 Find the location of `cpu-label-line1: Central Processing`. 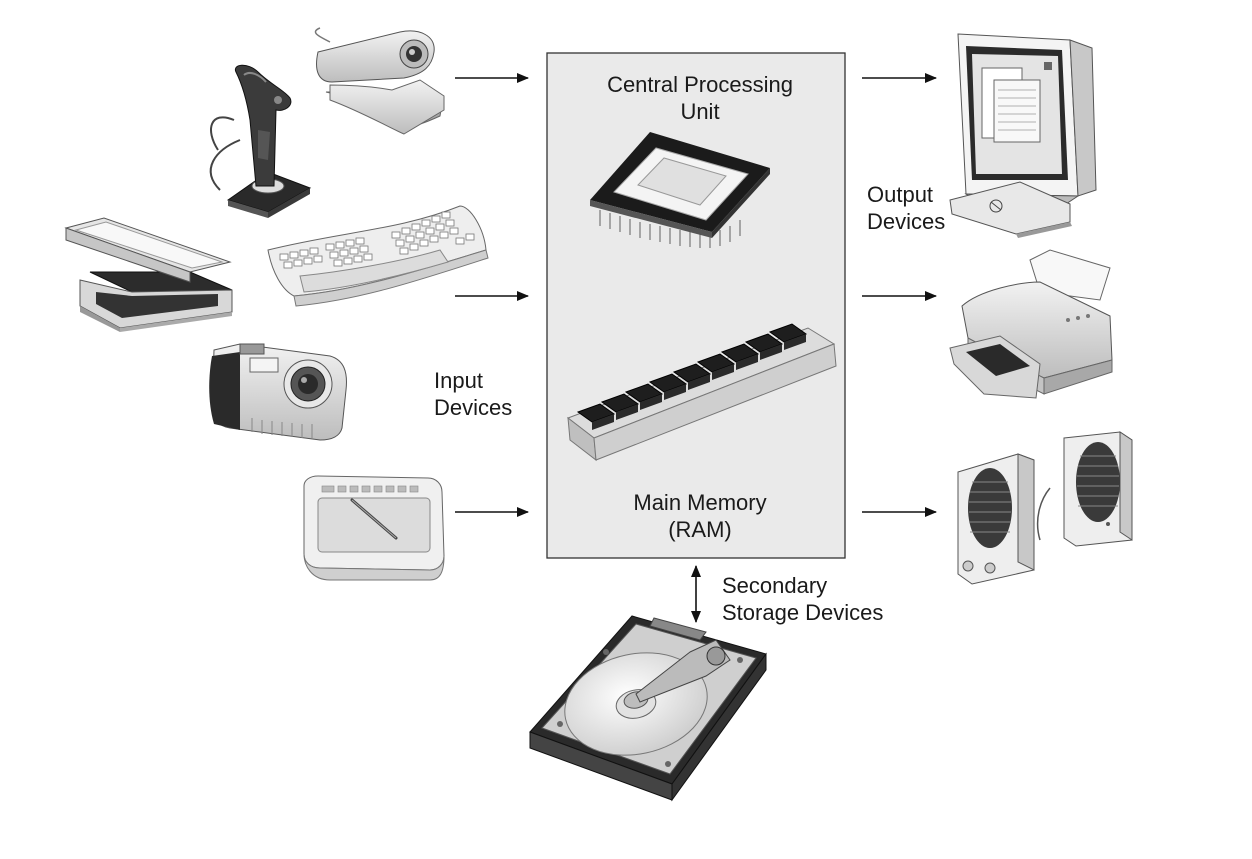

cpu-label-line1: Central Processing is located at coordinates (700, 84).